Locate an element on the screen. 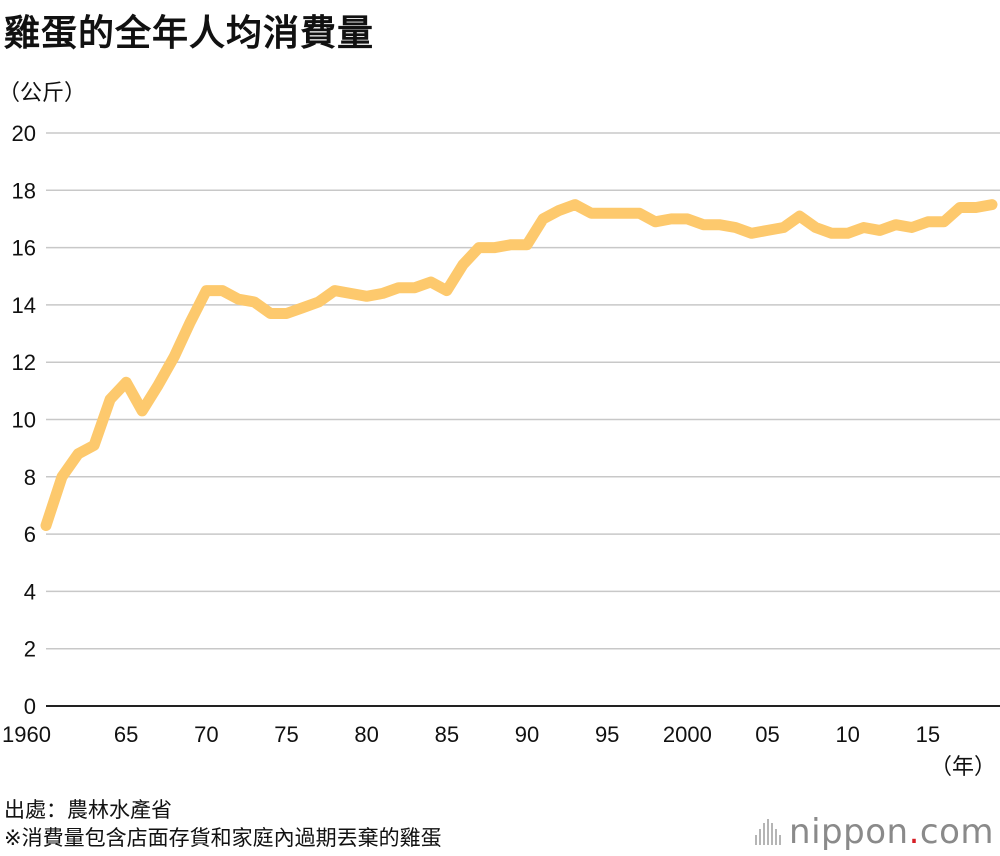 Image resolution: width=1000 pixels, height=856 pixels. footnote: ※消費量包含店面存貨和家庭內過期丟棄的雞蛋 is located at coordinates (223, 838).